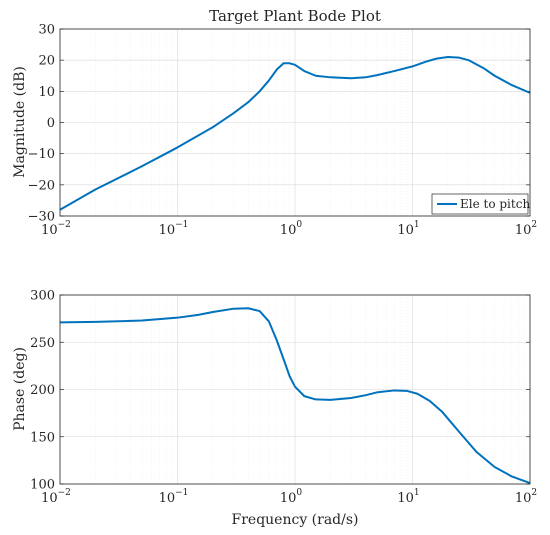 This screenshot has height=535, width=550. Describe the element at coordinates (51, 123) in the screenshot. I see `mag-y-tick-label: 0` at that location.